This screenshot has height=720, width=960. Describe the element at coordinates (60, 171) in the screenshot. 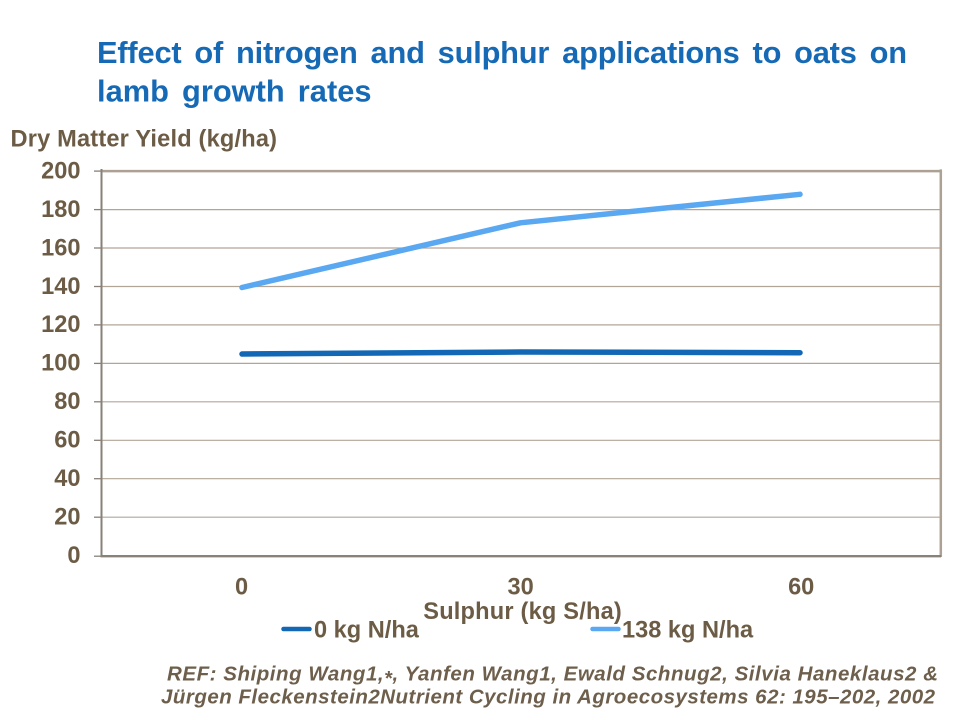

I see `svg-text: 200` at that location.